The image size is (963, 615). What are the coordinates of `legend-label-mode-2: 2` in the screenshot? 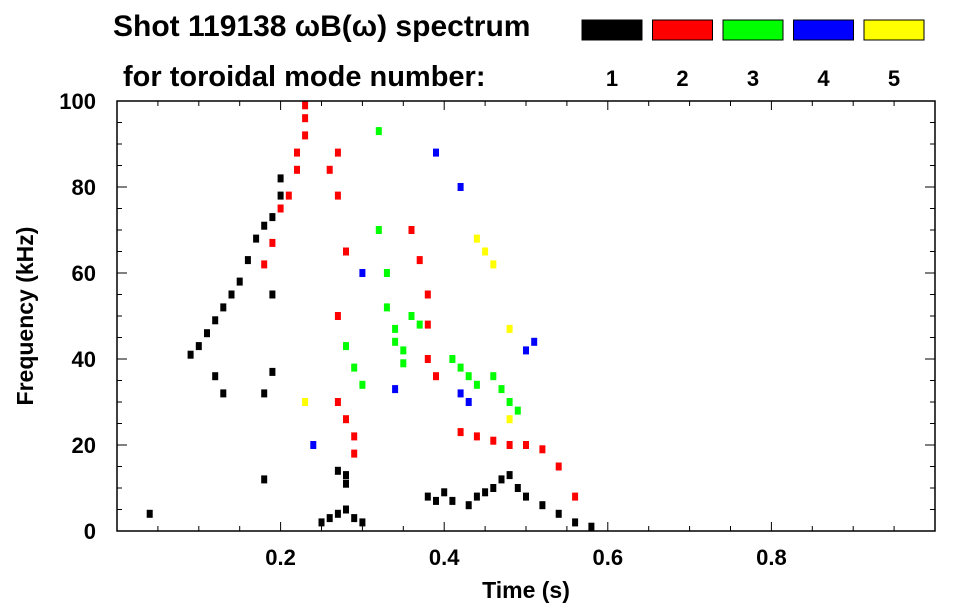 It's located at (682, 78).